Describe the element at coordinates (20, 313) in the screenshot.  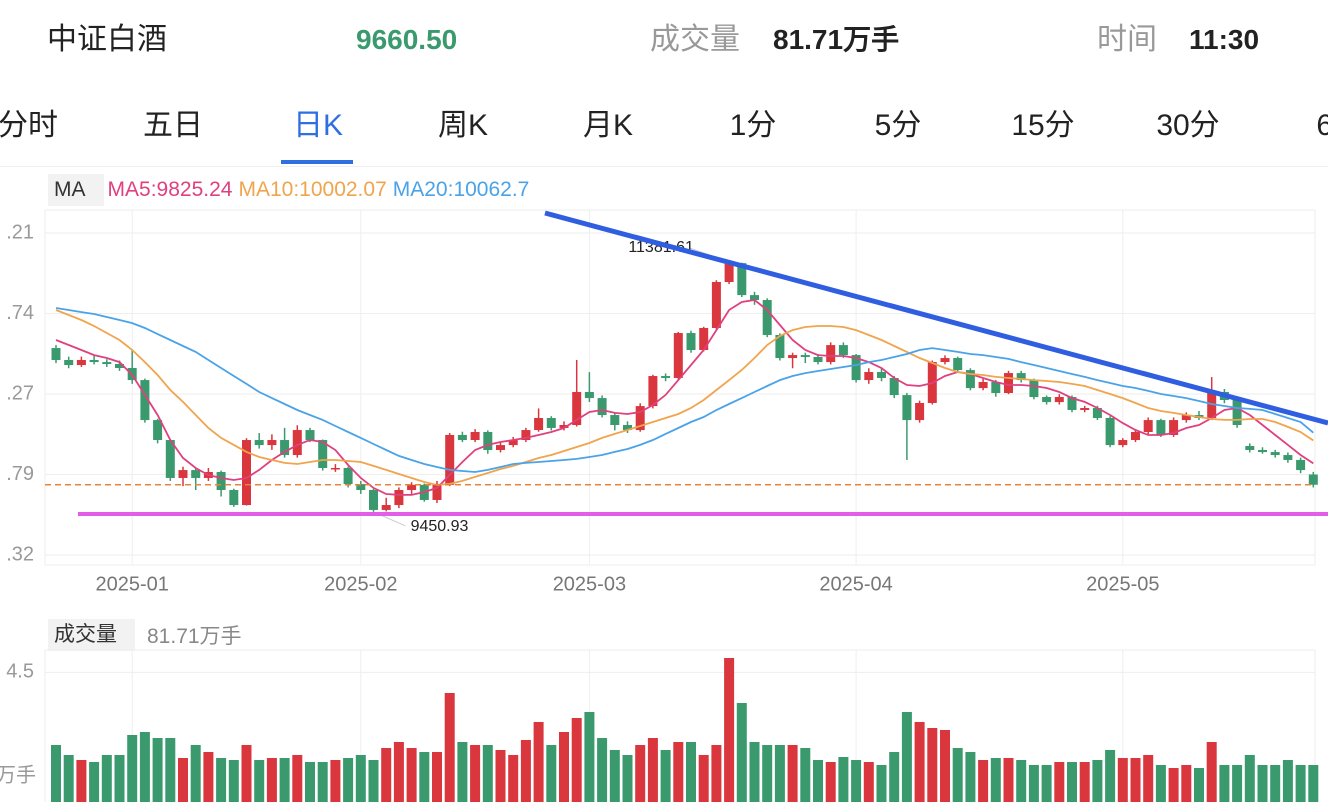
I see `y-tick-label: .74` at that location.